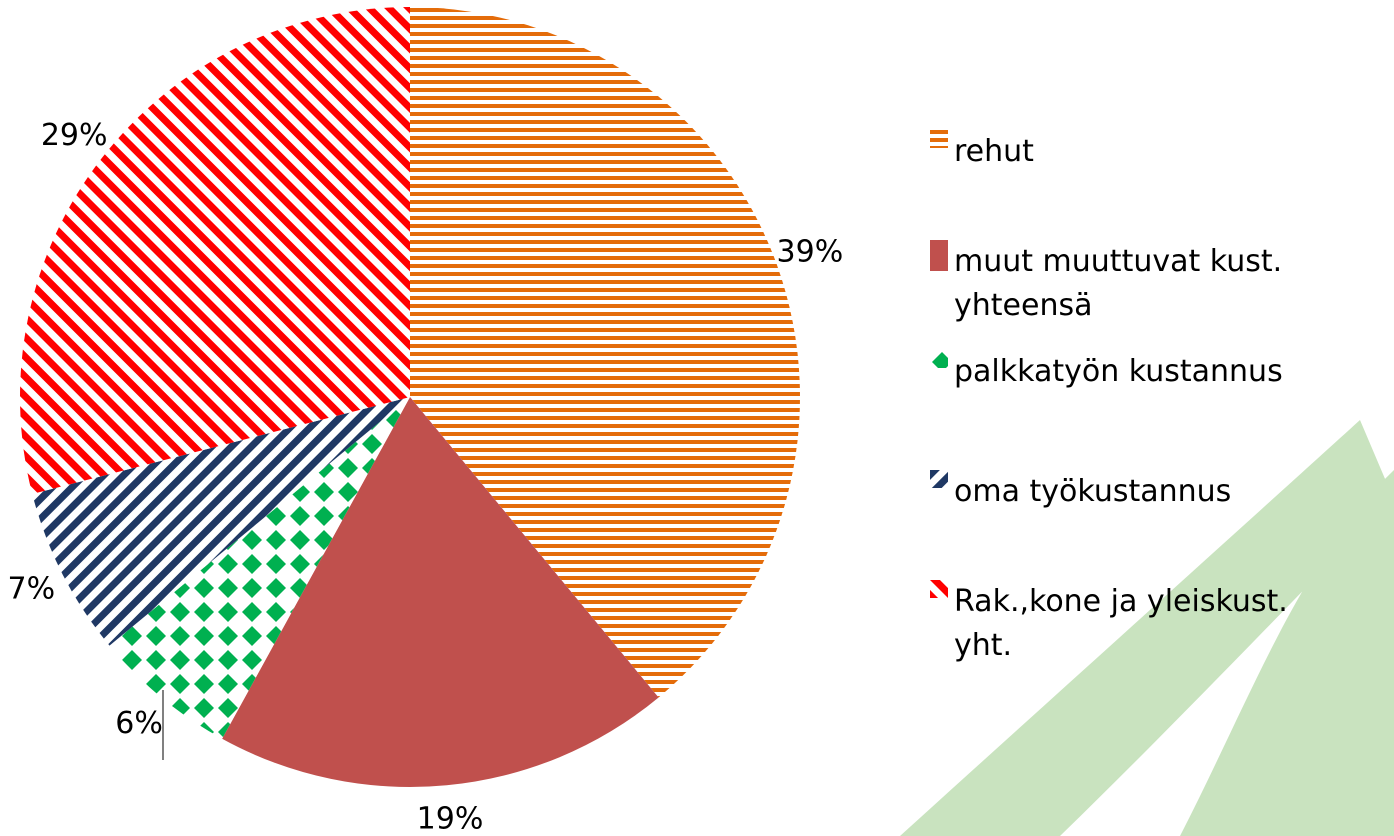 This screenshot has width=1394, height=836. Describe the element at coordinates (139, 723) in the screenshot. I see `data-label: 6%` at that location.